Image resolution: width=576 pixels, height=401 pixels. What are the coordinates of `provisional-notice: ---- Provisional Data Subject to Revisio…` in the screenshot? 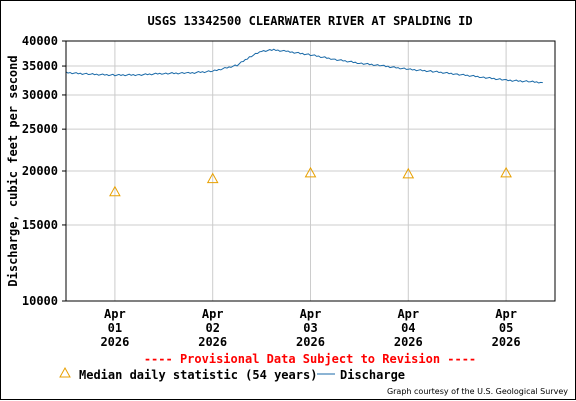 It's located at (310, 359).